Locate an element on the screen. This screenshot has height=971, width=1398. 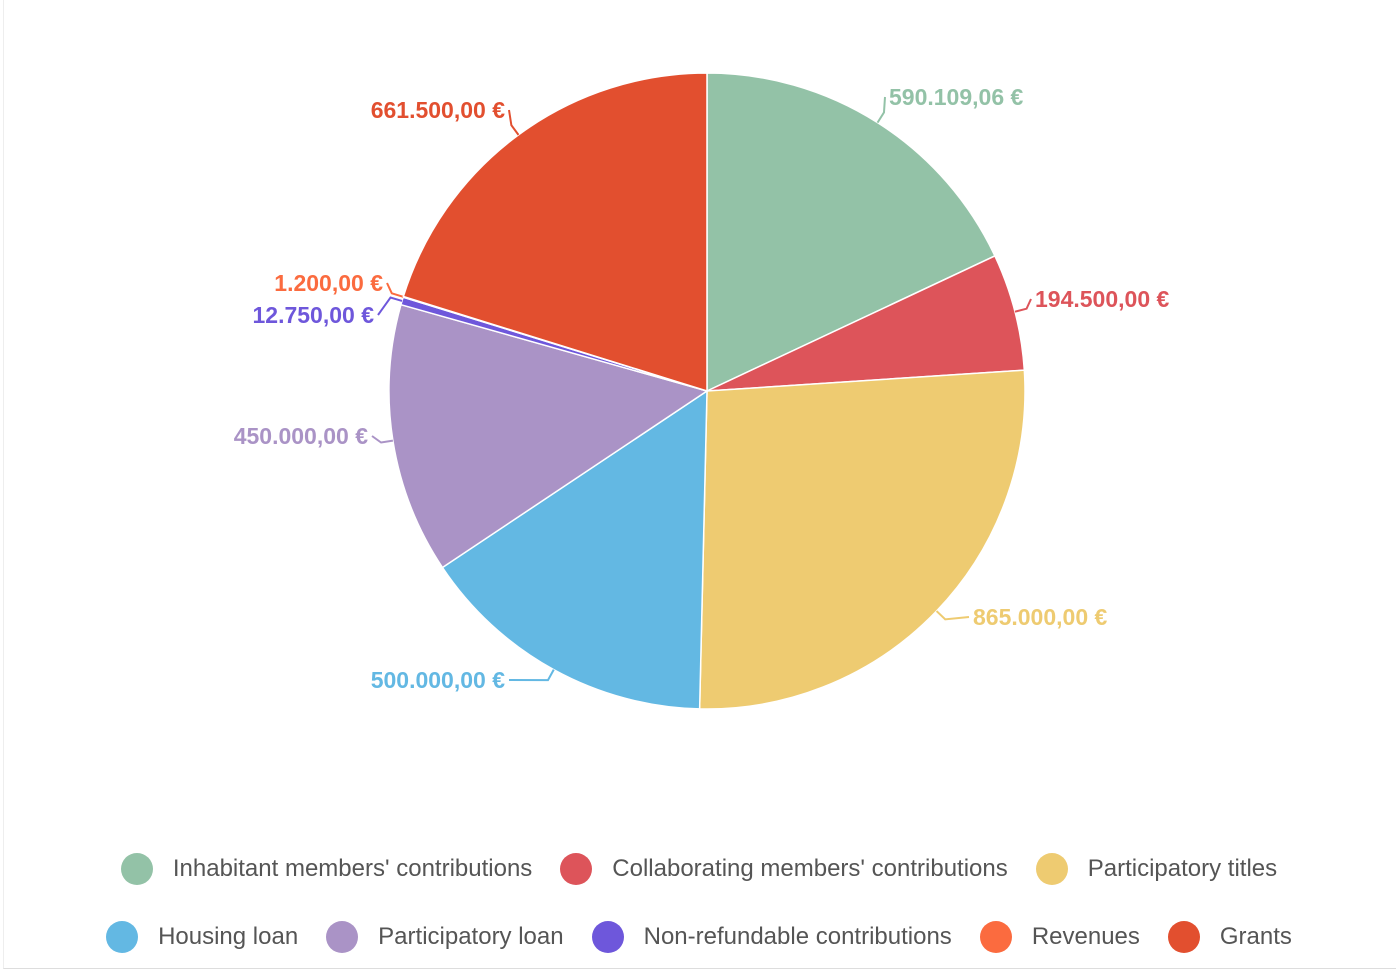
data-label: 1.200,00 € is located at coordinates (328, 283).